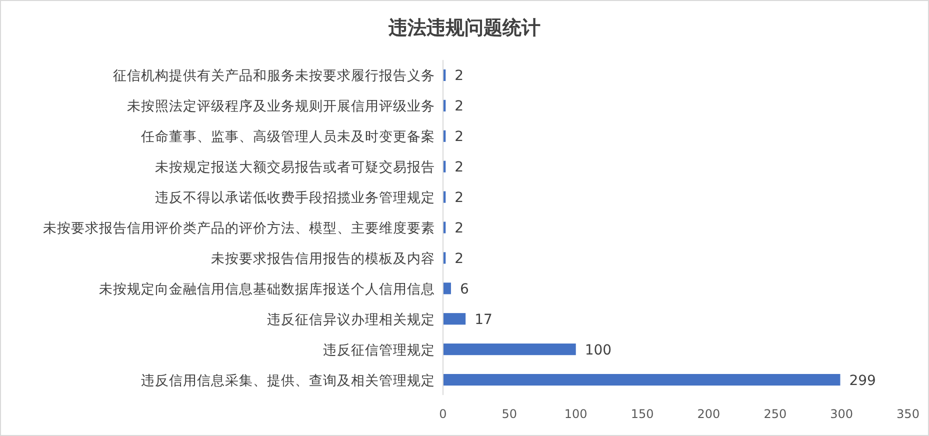 The image size is (929, 436). What do you see at coordinates (464, 28) in the screenshot?
I see `title: 违法违规问题统计` at bounding box center [464, 28].